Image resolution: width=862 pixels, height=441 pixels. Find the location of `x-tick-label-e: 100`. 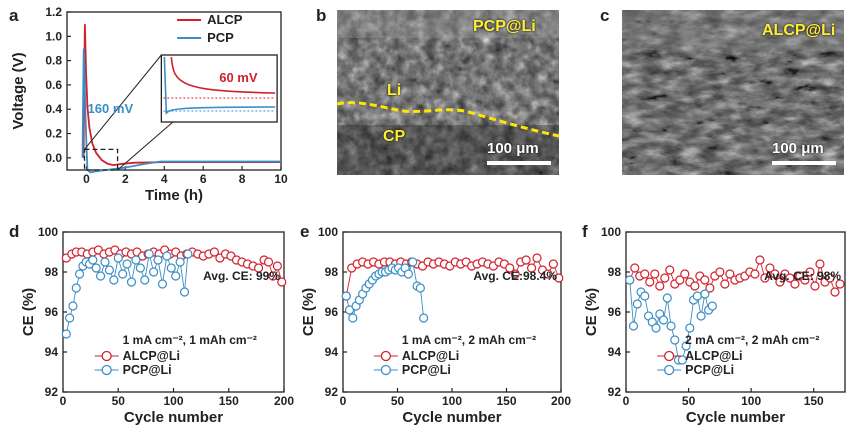

x-tick-label-e: 100 is located at coordinates (452, 401).